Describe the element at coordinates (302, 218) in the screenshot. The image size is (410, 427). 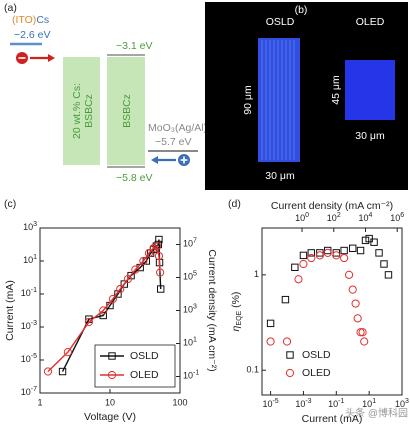
I see `x2-tick-label: 10⁰` at that location.